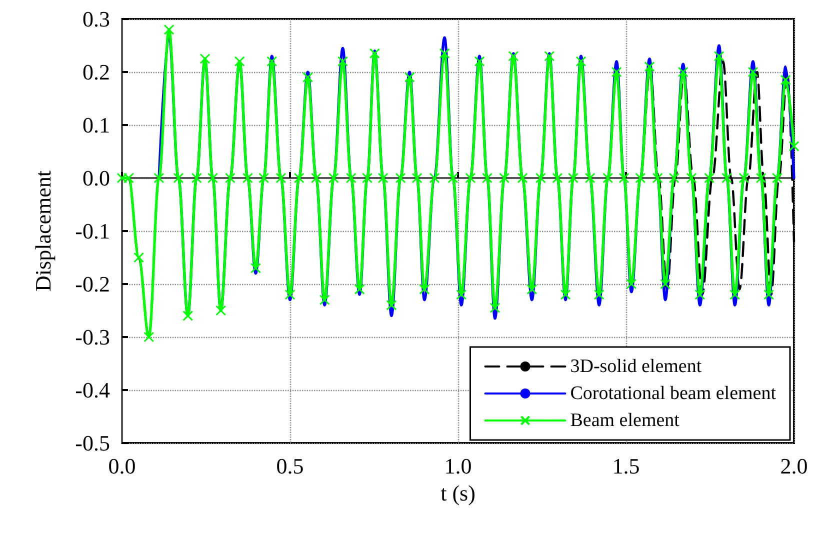 Image resolution: width=818 pixels, height=550 pixels. What do you see at coordinates (458, 493) in the screenshot?
I see `x-axis-title: t (s)` at bounding box center [458, 493].